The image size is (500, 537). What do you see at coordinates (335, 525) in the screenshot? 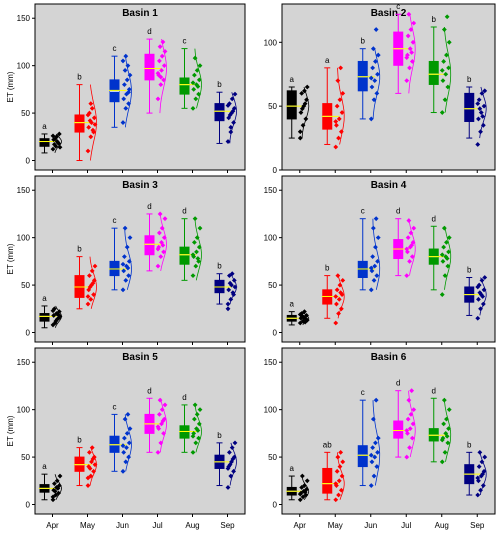
I see `x-tick-label: May` at bounding box center [335, 525].